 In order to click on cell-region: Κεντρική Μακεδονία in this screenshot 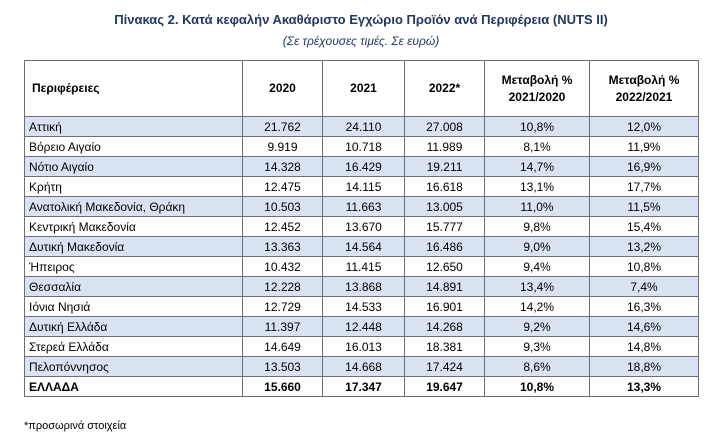, I will do `click(133, 226)`.